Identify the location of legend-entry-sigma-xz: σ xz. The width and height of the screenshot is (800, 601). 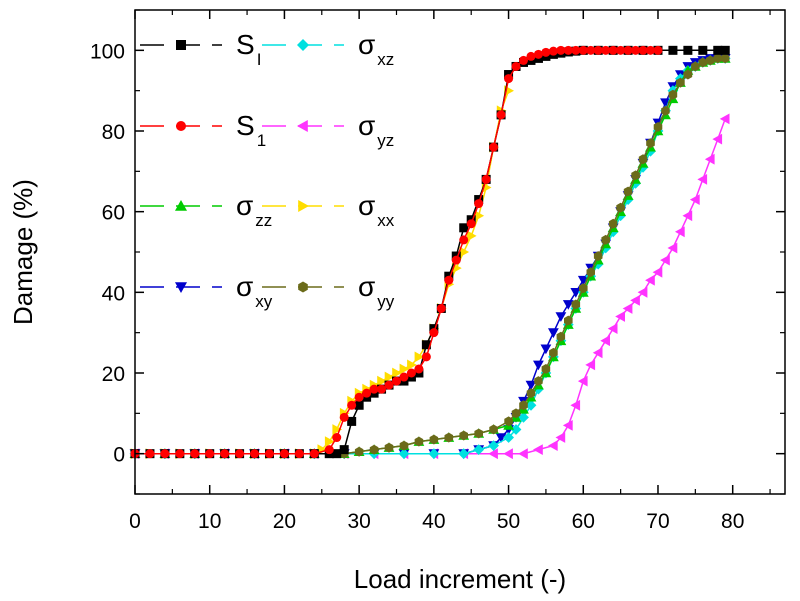
(328, 49).